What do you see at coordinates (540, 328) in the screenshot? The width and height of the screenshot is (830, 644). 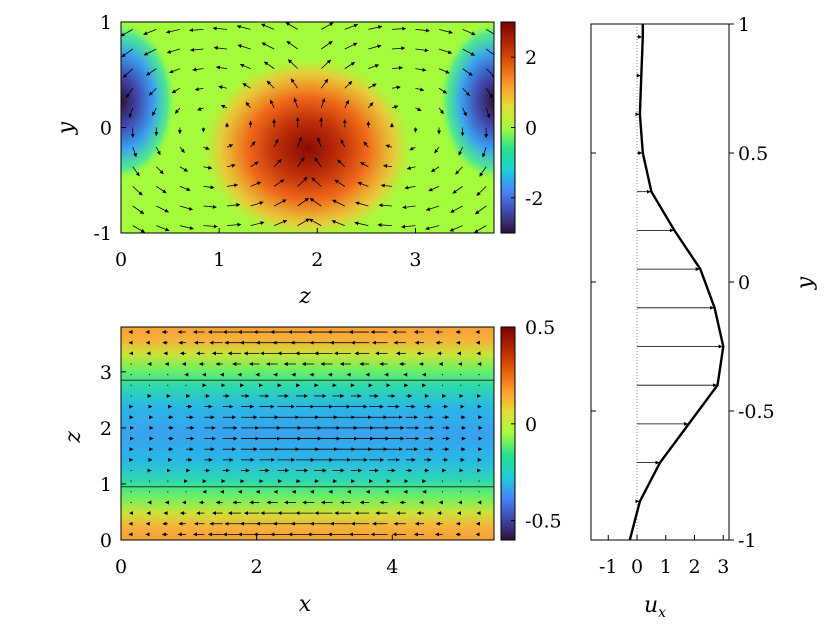 I see `colorbar-tick-label: 0.5` at bounding box center [540, 328].